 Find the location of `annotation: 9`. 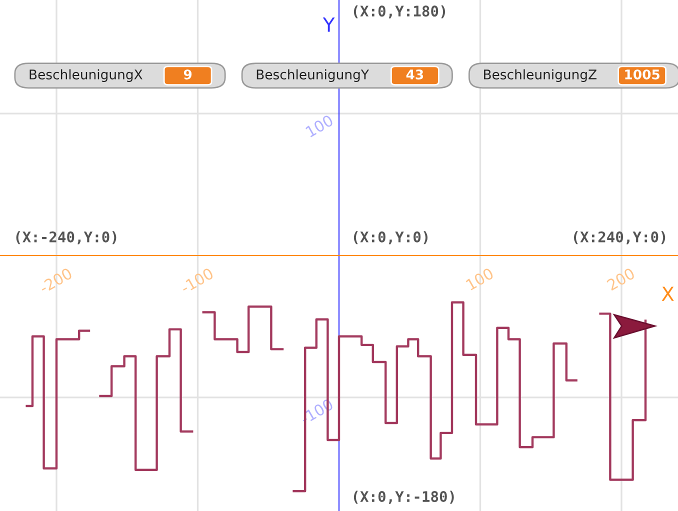

annotation: 9 is located at coordinates (188, 74).